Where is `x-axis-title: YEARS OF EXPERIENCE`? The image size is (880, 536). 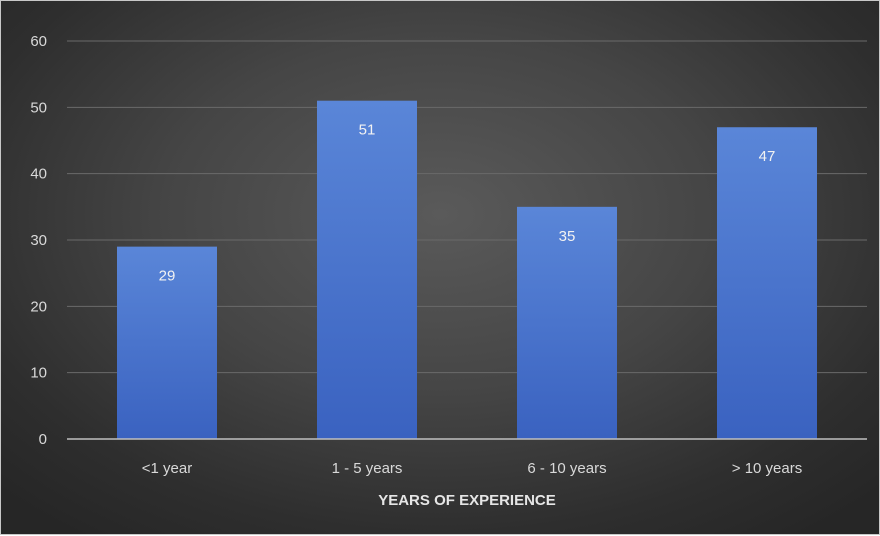
x-axis-title: YEARS OF EXPERIENCE is located at coordinates (467, 500).